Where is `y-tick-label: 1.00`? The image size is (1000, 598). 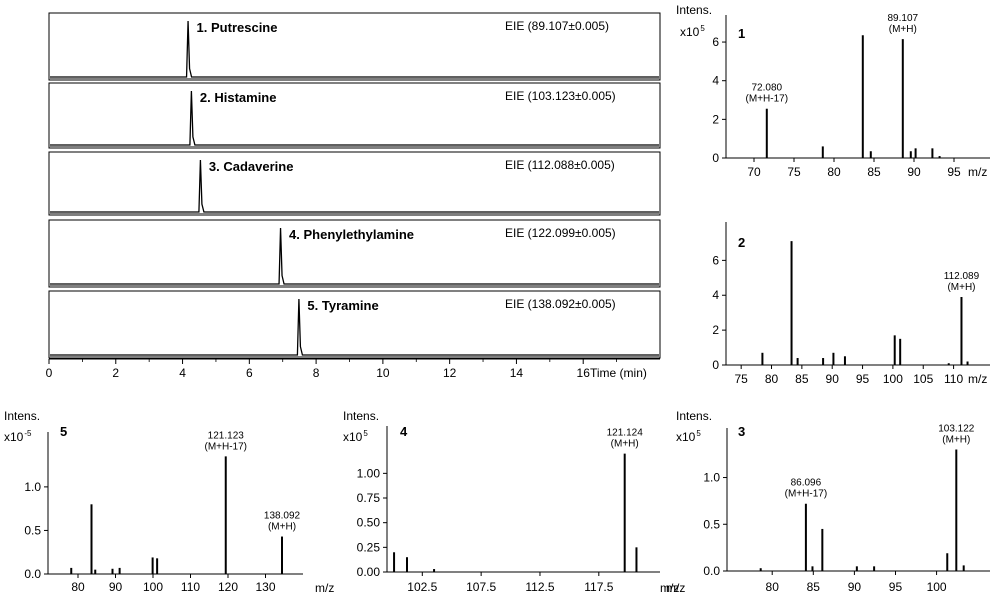
y-tick-label: 1.00 is located at coordinates (369, 473).